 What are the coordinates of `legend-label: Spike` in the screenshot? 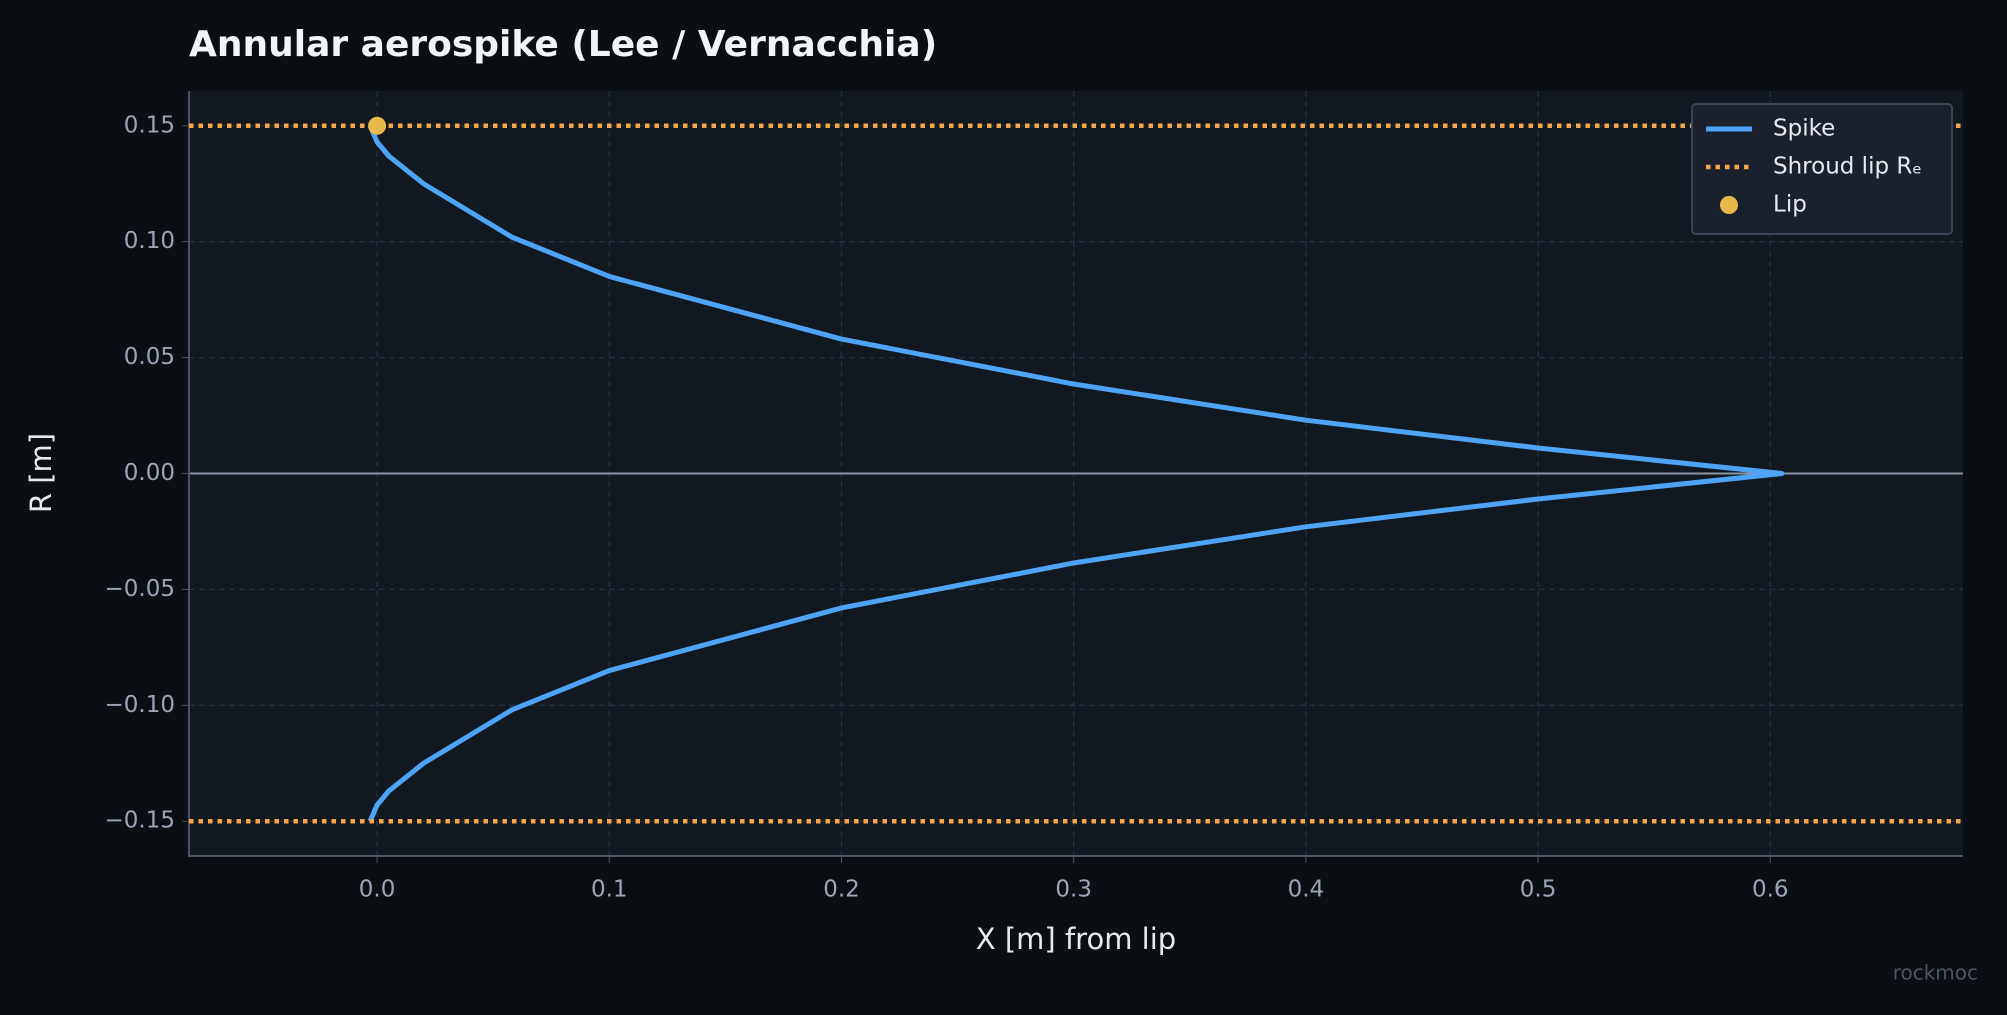 It's located at (1804, 129).